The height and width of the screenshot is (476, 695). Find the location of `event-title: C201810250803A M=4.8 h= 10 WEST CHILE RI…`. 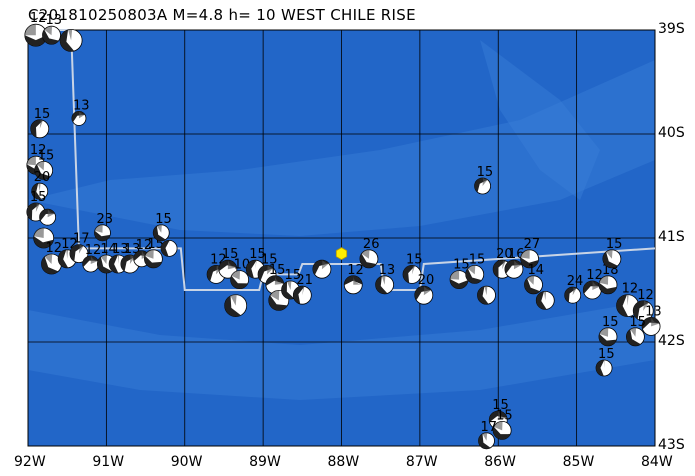

event-title: C201810250803A M=4.8 h= 10 WEST CHILE RI… is located at coordinates (222, 15).